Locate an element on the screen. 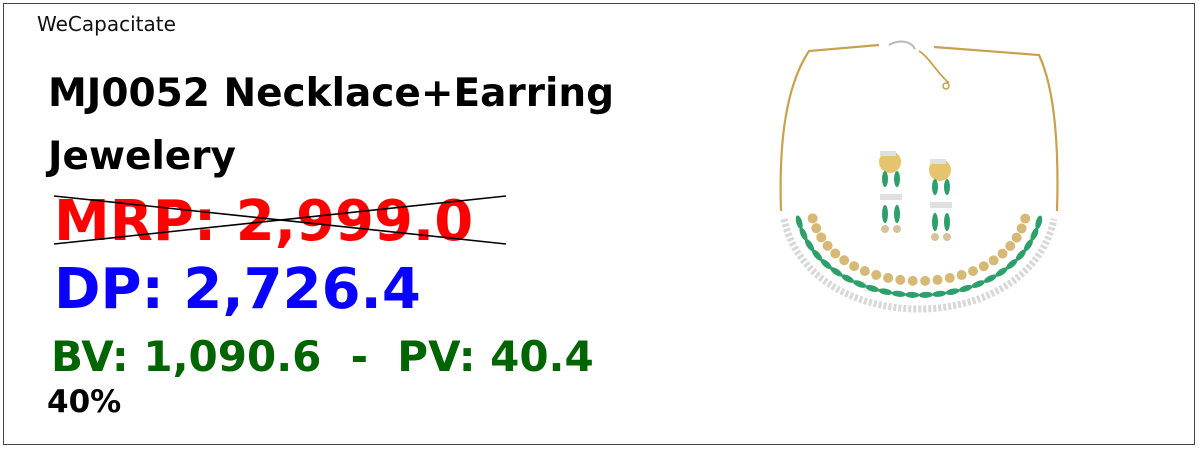 The image size is (1200, 450). dp-price: DP: 2,726.4 is located at coordinates (237, 289).